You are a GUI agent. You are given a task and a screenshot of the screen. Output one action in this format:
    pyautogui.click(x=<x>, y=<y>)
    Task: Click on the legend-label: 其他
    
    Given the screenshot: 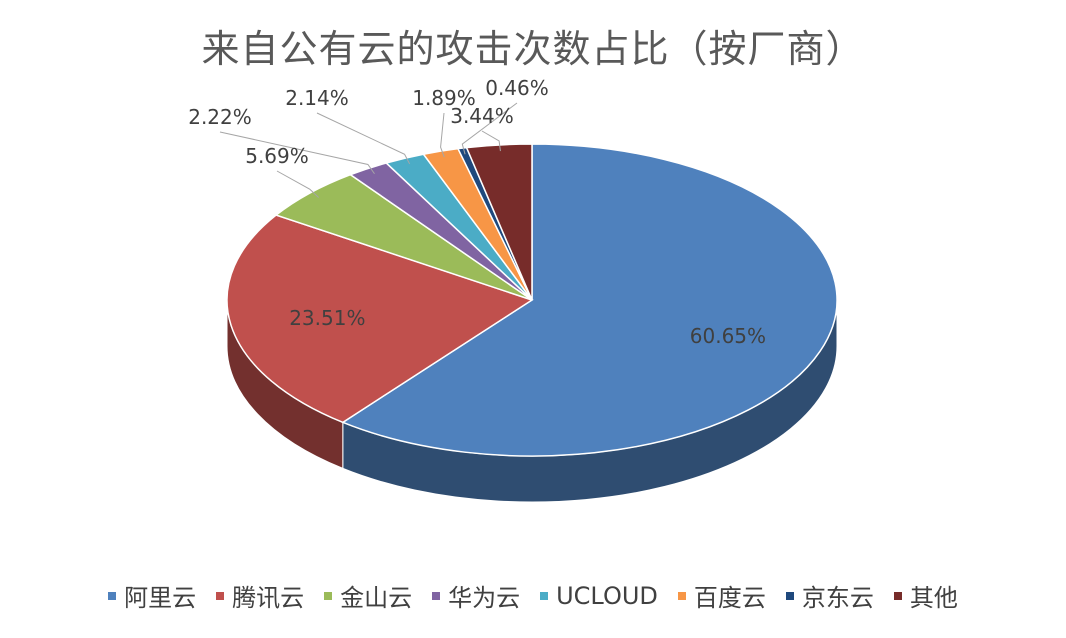 What is the action you would take?
    pyautogui.click(x=933, y=598)
    